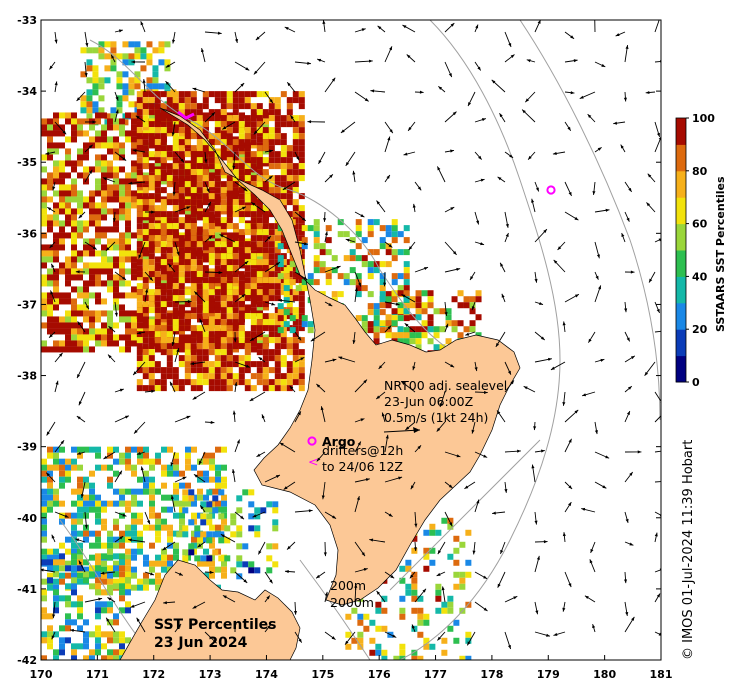 This screenshot has height=695, width=735. What do you see at coordinates (700, 276) in the screenshot?
I see `colorbar-tick-label: 40` at bounding box center [700, 276].